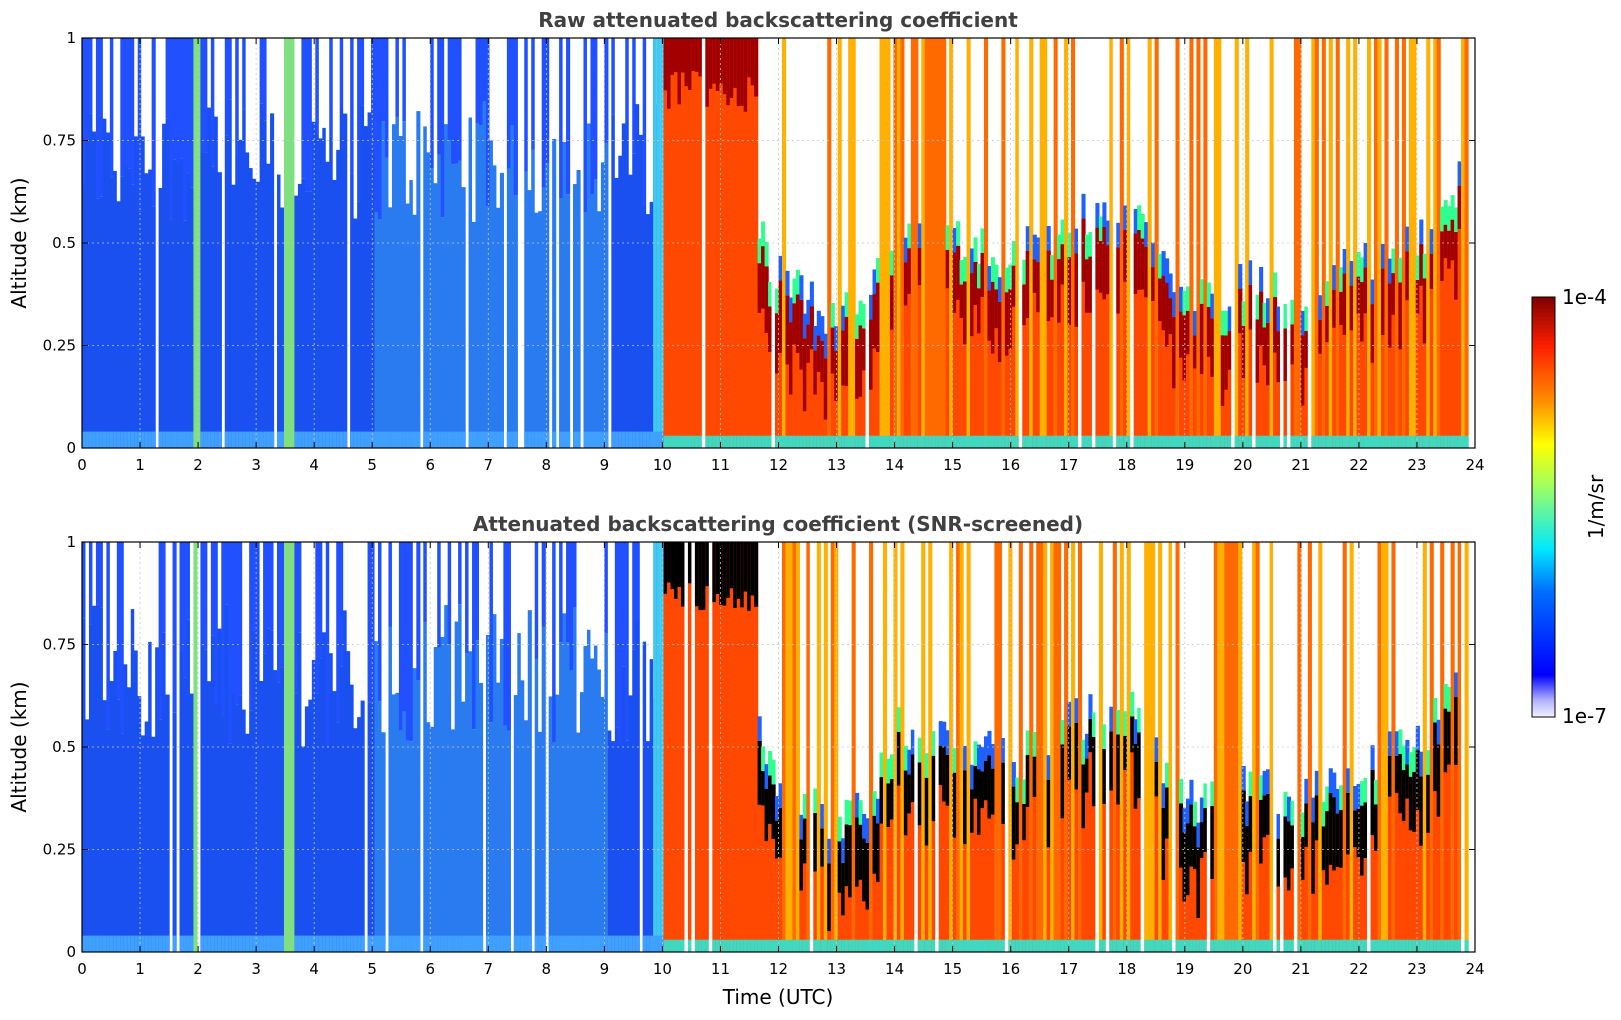  I want to click on x-tick-label: 17, so click(1068, 465).